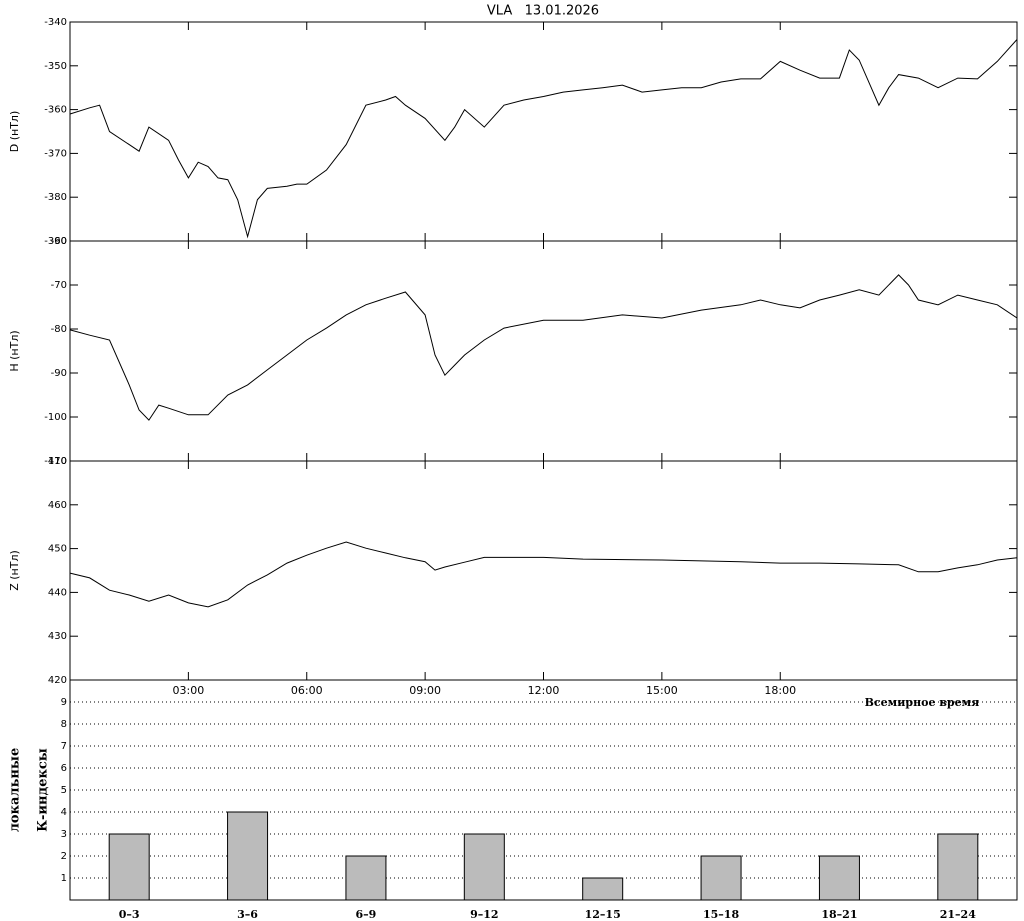 This screenshot has width=1024, height=921. What do you see at coordinates (544, 690) in the screenshot?
I see `x-tick-label: 12:00` at bounding box center [544, 690].